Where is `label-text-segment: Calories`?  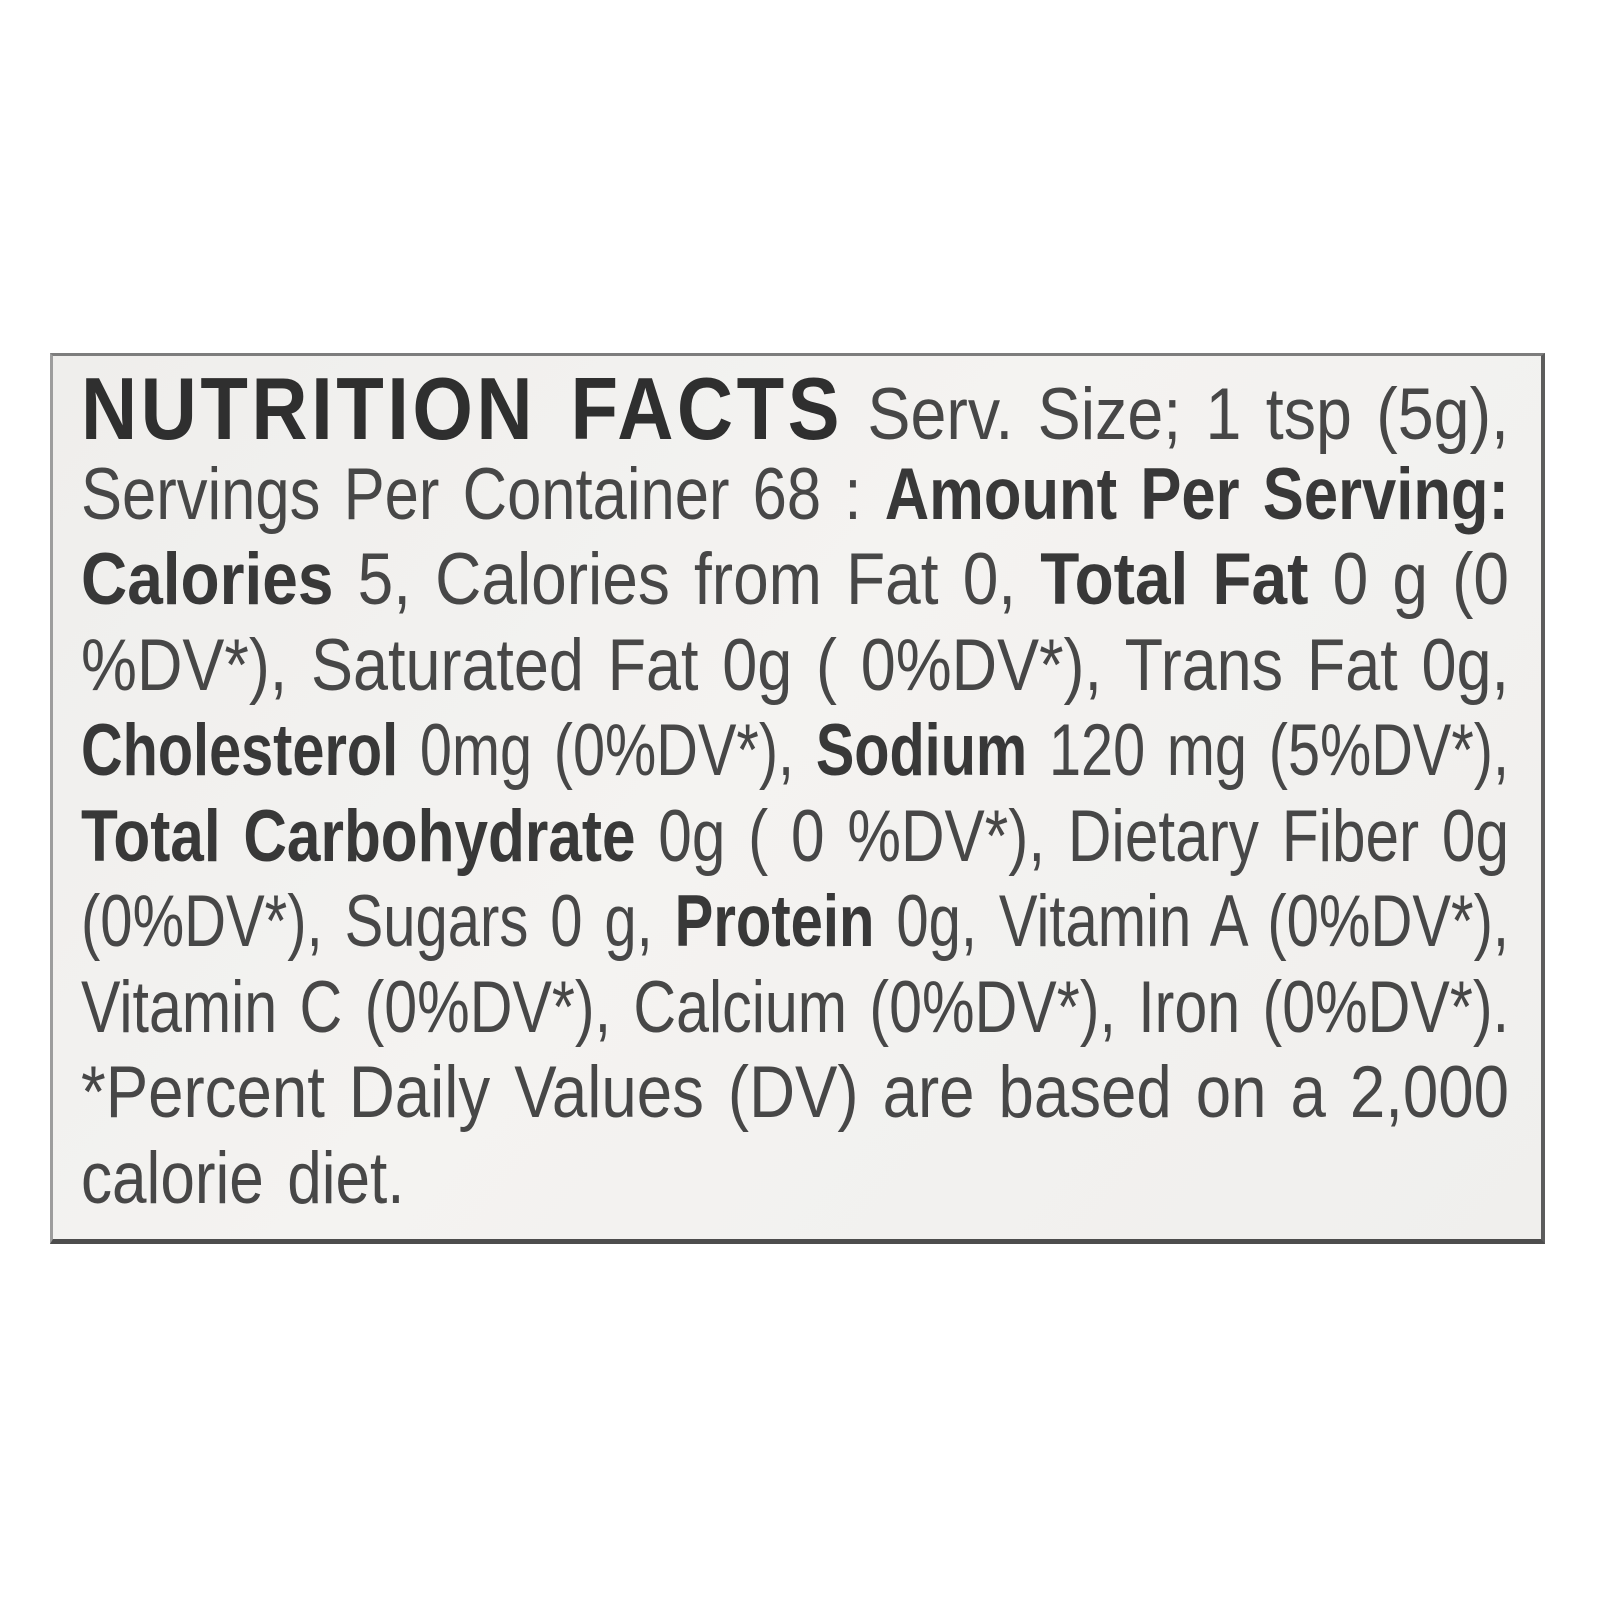 label-text-segment: Calories is located at coordinates (207, 579).